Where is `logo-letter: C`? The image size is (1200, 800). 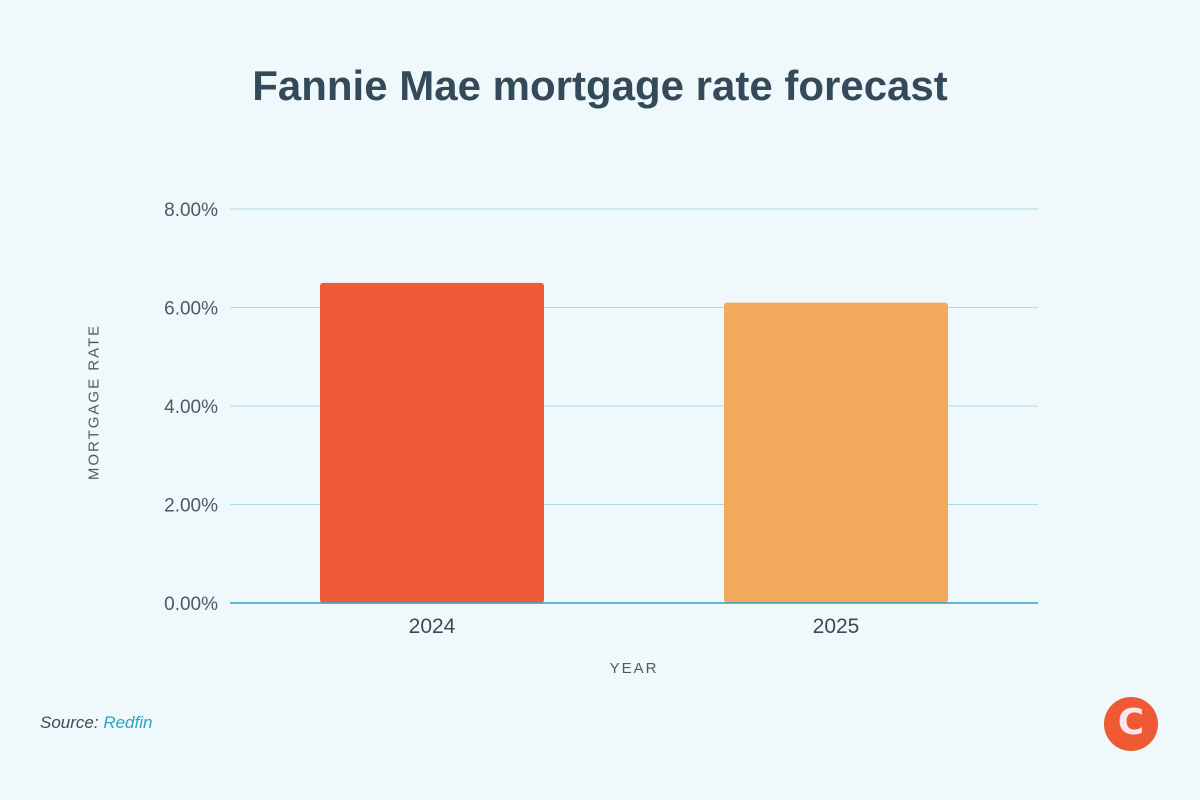
logo-letter: C is located at coordinates (1131, 722).